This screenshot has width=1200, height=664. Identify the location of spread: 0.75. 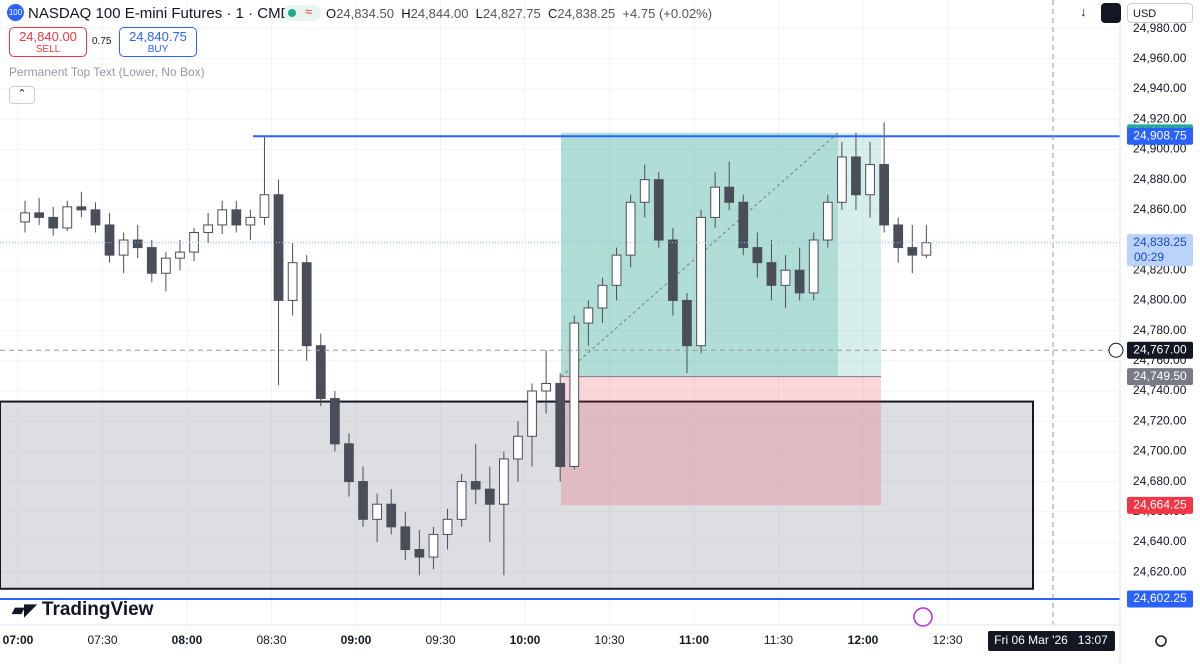
(102, 41).